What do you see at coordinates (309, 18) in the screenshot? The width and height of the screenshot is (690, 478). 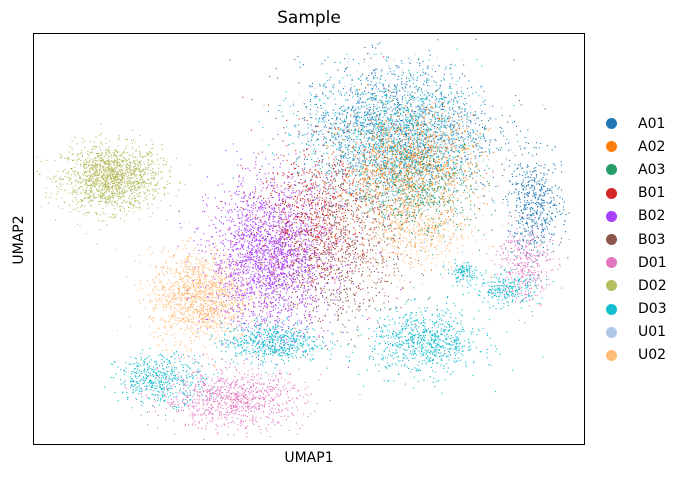 I see `chart-title: Sample` at bounding box center [309, 18].